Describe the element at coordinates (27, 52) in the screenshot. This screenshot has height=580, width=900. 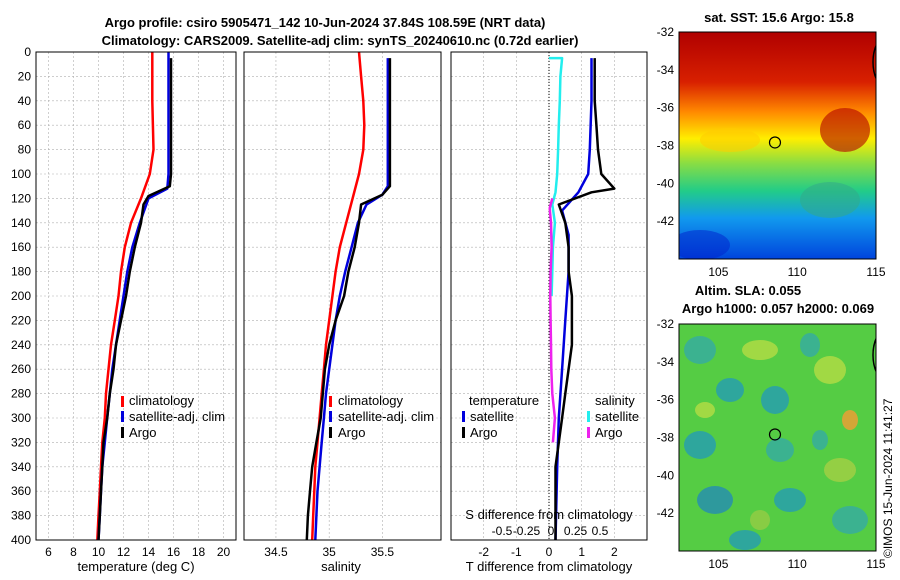
I see `y-tick-label: 0` at that location.